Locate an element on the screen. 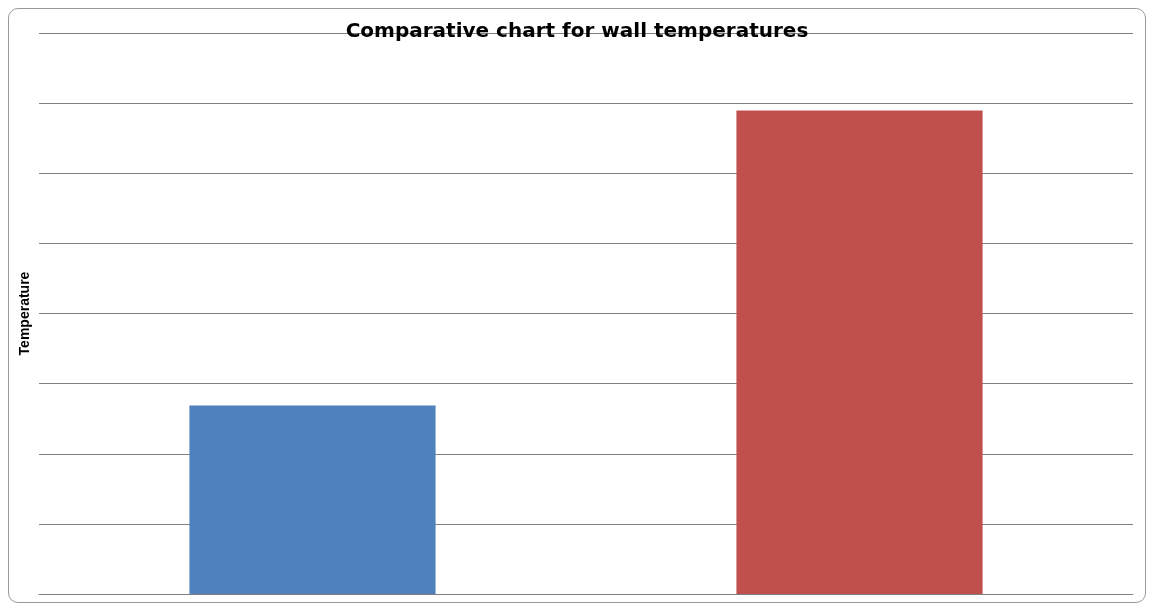 Image resolution: width=1156 pixels, height=613 pixels. chart-title: Comparative chart for wall temperatures is located at coordinates (577, 30).